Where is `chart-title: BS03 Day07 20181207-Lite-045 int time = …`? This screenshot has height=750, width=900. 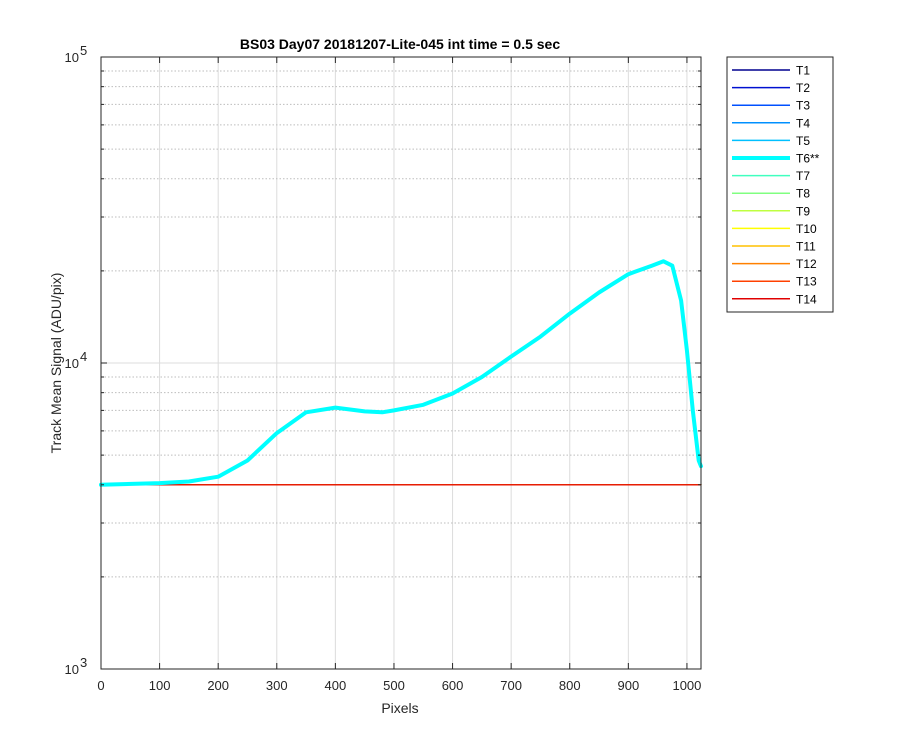
chart-title: BS03 Day07 20181207-Lite-045 int time = … is located at coordinates (400, 44).